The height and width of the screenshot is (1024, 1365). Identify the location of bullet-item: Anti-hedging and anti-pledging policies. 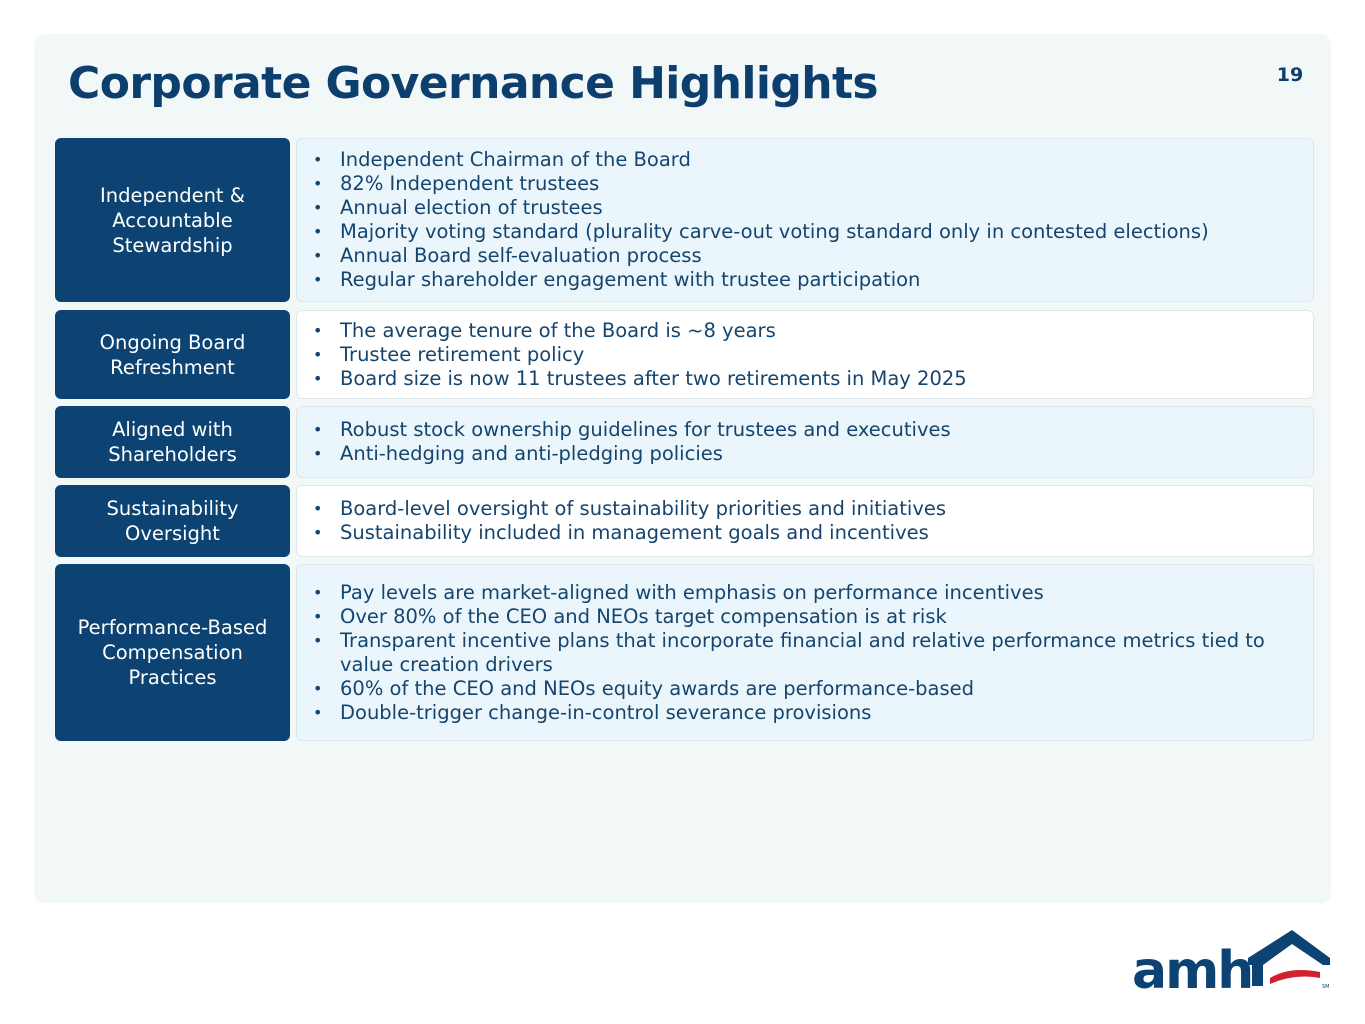
(800, 454).